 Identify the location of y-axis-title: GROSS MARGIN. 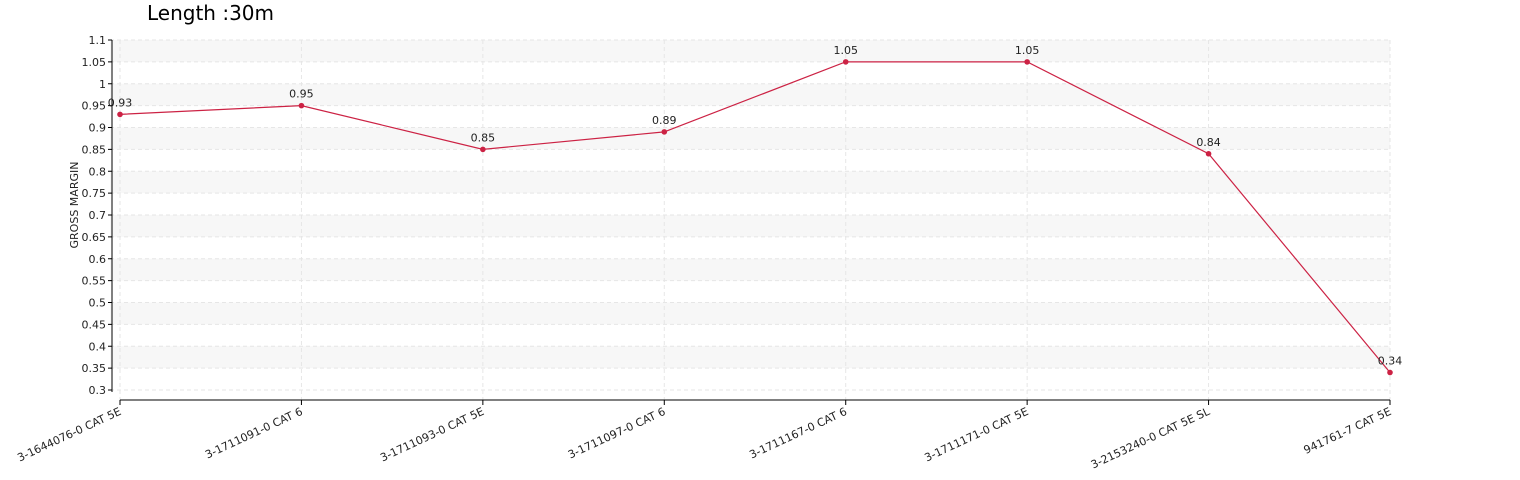
(74, 205).